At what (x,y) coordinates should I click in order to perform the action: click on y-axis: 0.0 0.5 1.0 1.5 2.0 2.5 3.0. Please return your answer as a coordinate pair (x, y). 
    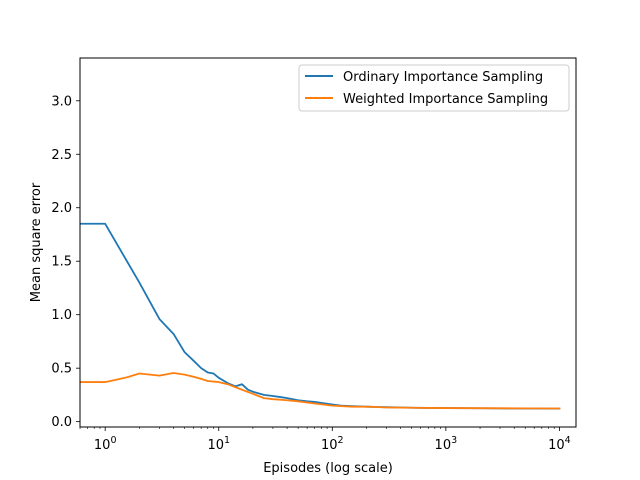
    Looking at the image, I should click on (65, 262).